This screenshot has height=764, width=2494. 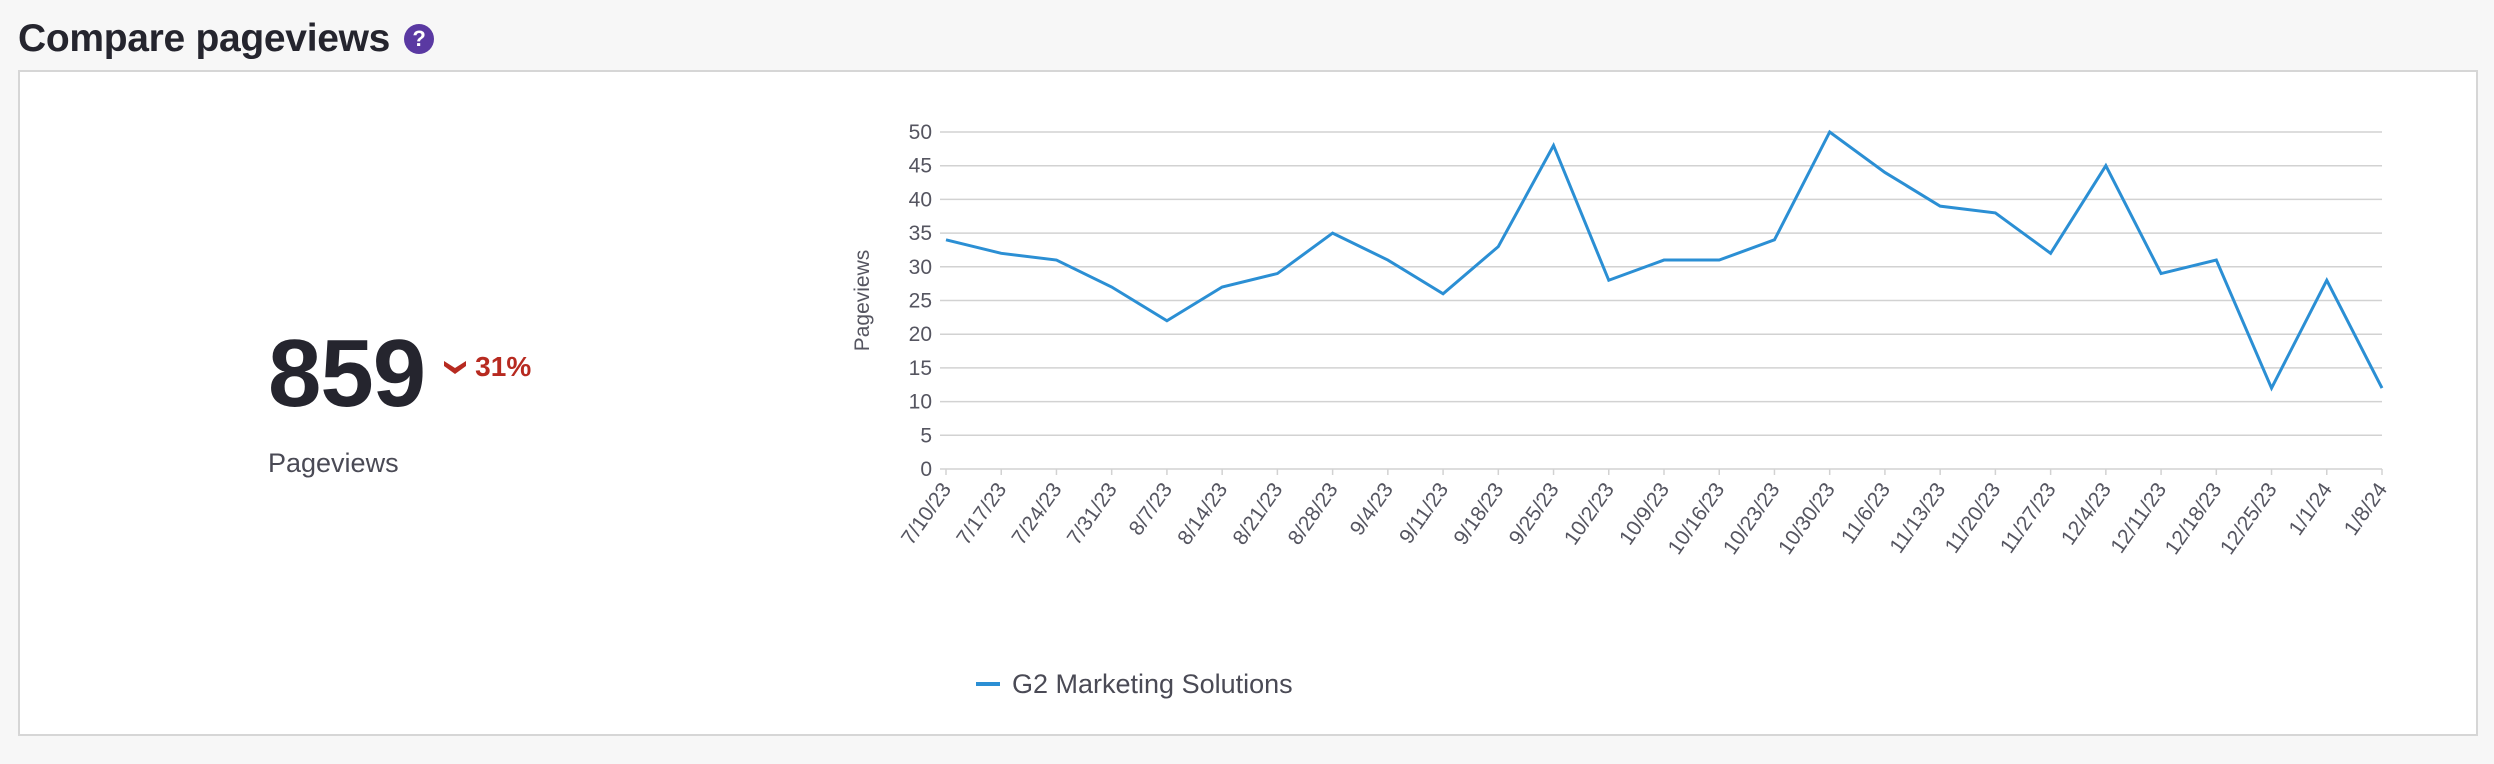 What do you see at coordinates (1151, 509) in the screenshot?
I see `x-tick-label: 8/7/23` at bounding box center [1151, 509].